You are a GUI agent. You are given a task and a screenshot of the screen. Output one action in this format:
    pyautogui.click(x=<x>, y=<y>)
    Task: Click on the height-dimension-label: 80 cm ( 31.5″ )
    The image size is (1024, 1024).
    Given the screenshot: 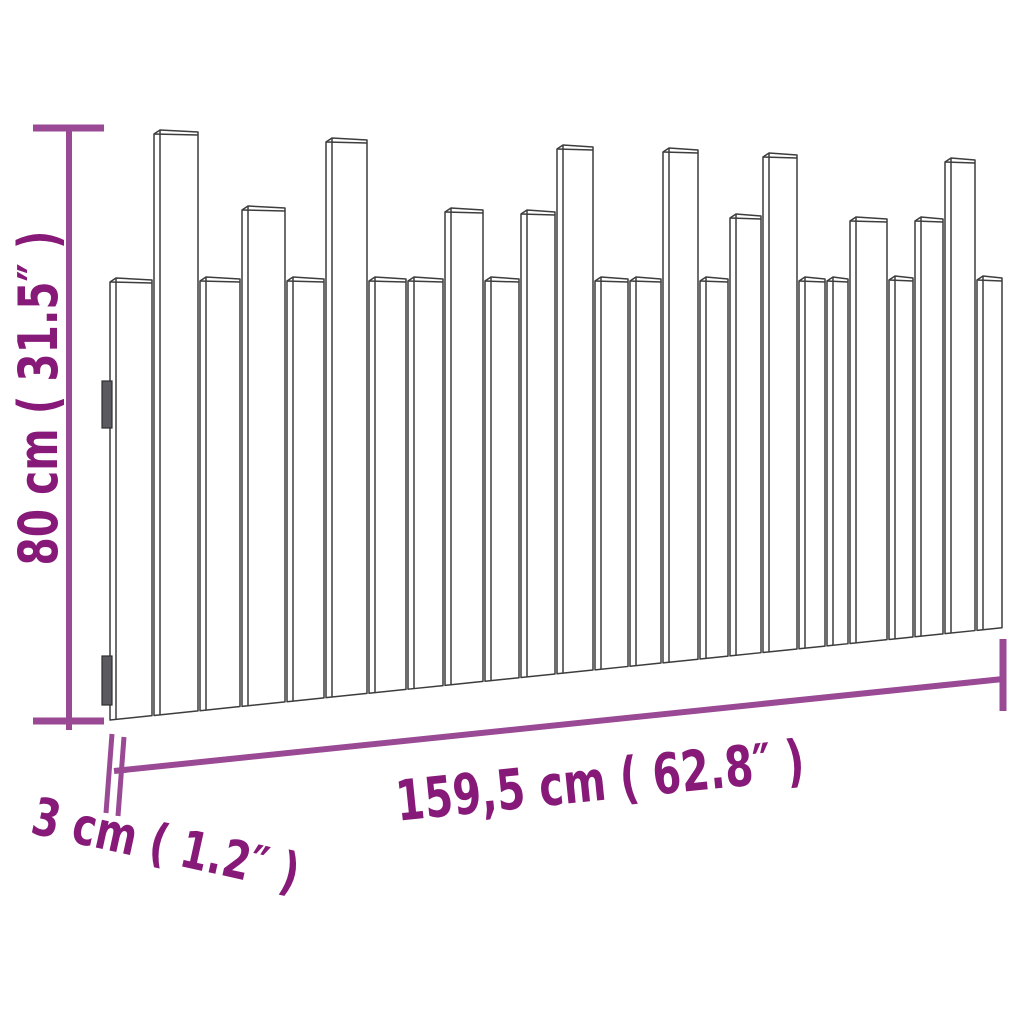 What is the action you would take?
    pyautogui.click(x=38, y=398)
    